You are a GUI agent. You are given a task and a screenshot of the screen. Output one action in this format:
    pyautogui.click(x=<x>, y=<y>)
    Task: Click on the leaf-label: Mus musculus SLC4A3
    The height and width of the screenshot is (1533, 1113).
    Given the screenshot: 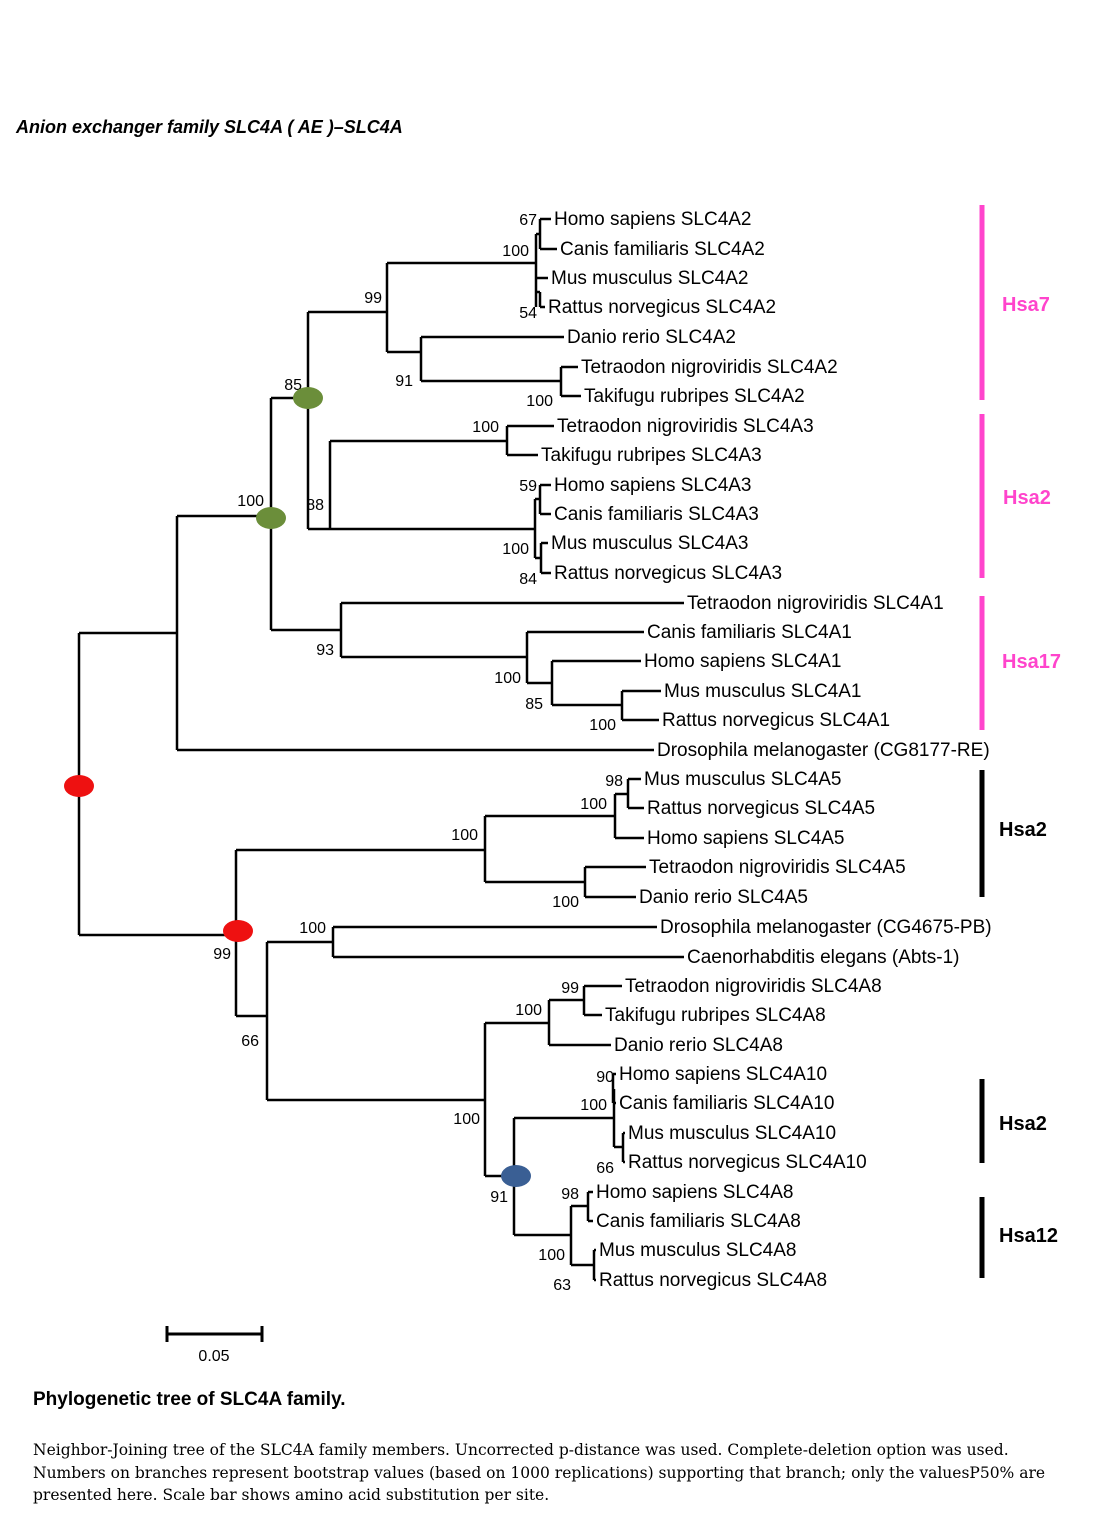 What is the action you would take?
    pyautogui.click(x=649, y=543)
    